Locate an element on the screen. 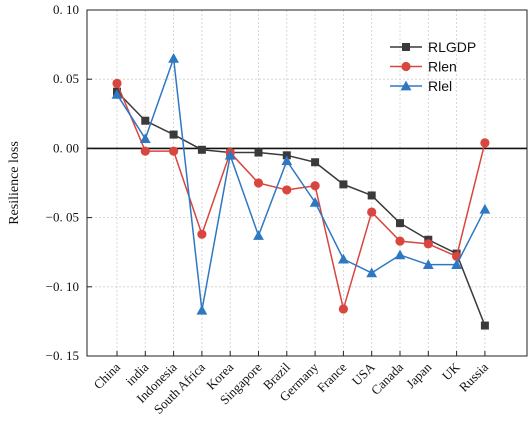  legend-item-rlgdp: RLGDP is located at coordinates (433, 47).